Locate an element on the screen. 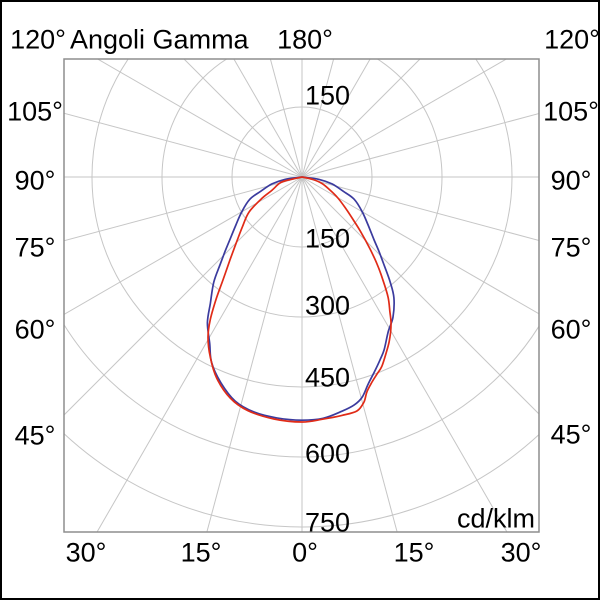 The image size is (600, 600). red-curve is located at coordinates (299, 299).